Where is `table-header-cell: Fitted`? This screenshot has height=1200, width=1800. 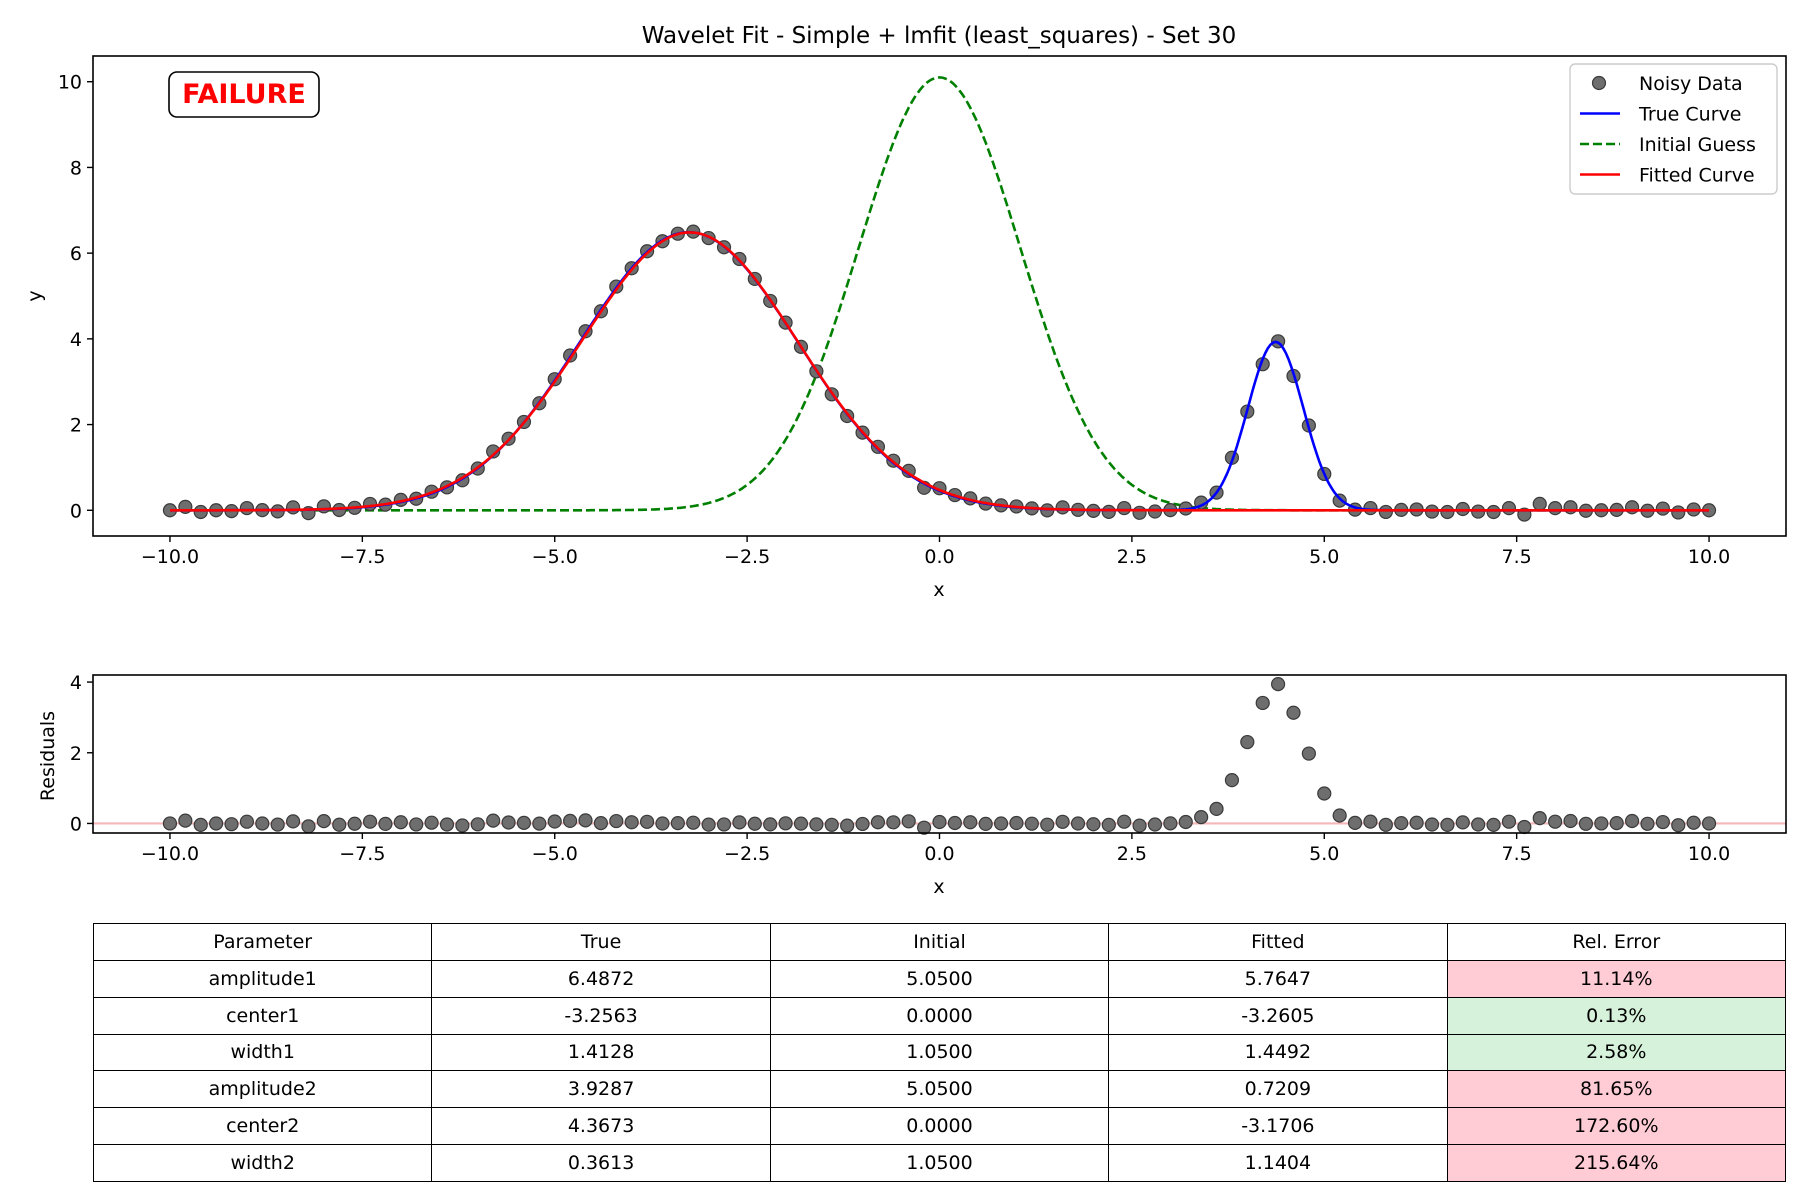
table-header-cell: Fitted is located at coordinates (1278, 942).